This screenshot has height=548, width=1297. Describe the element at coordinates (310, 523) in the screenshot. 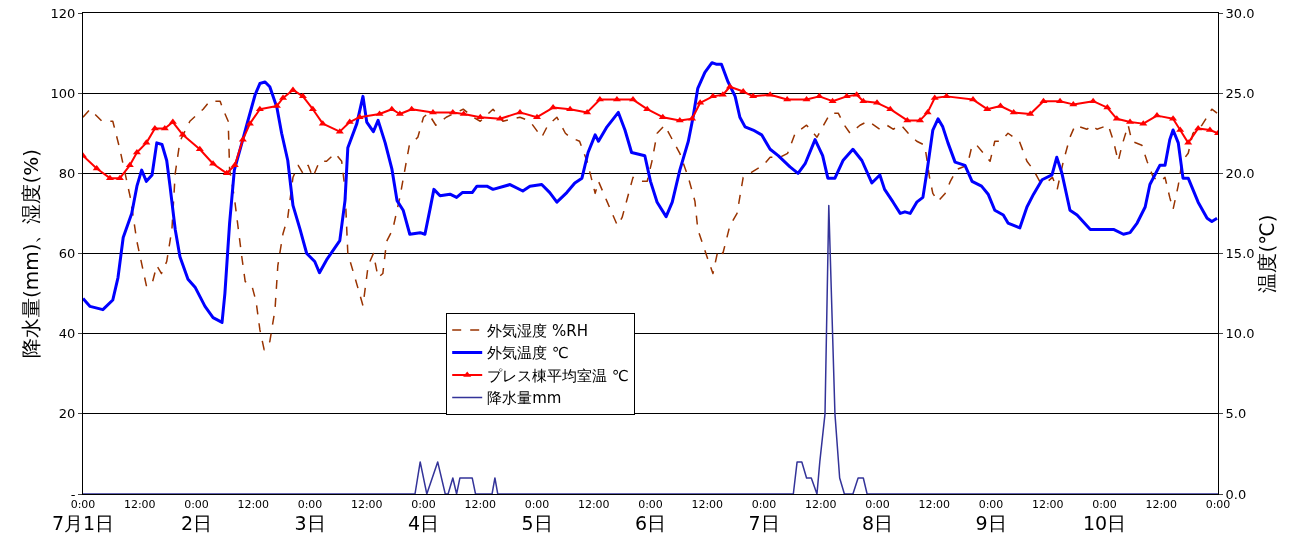

I see `x2-tick-label: 3日` at that location.